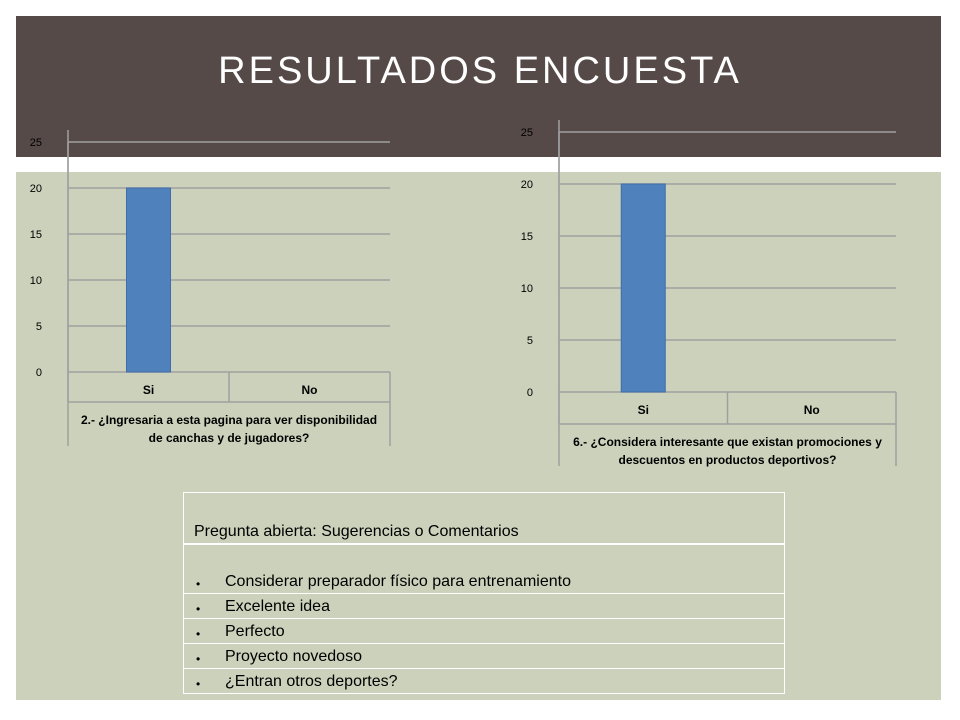 Image resolution: width=960 pixels, height=720 pixels. I want to click on comment-text: Excelente idea, so click(277, 606).